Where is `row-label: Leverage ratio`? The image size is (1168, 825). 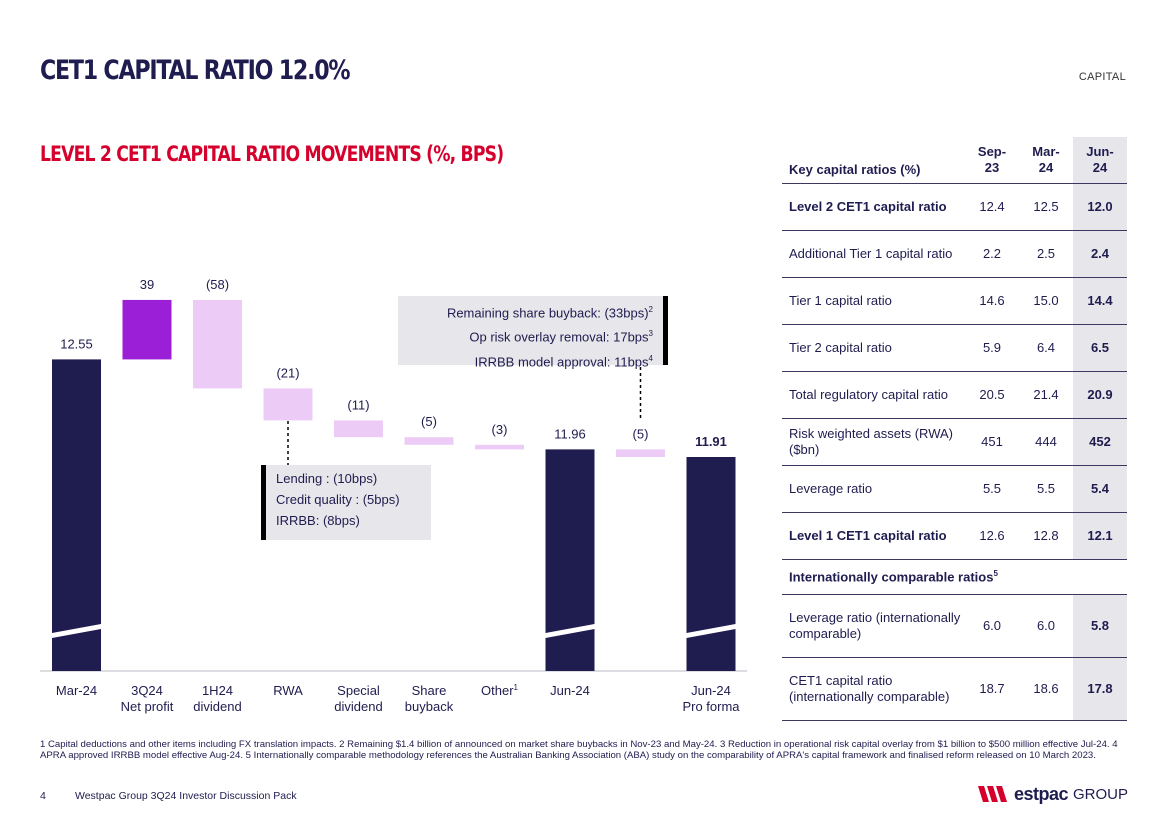 row-label: Leverage ratio is located at coordinates (873, 489).